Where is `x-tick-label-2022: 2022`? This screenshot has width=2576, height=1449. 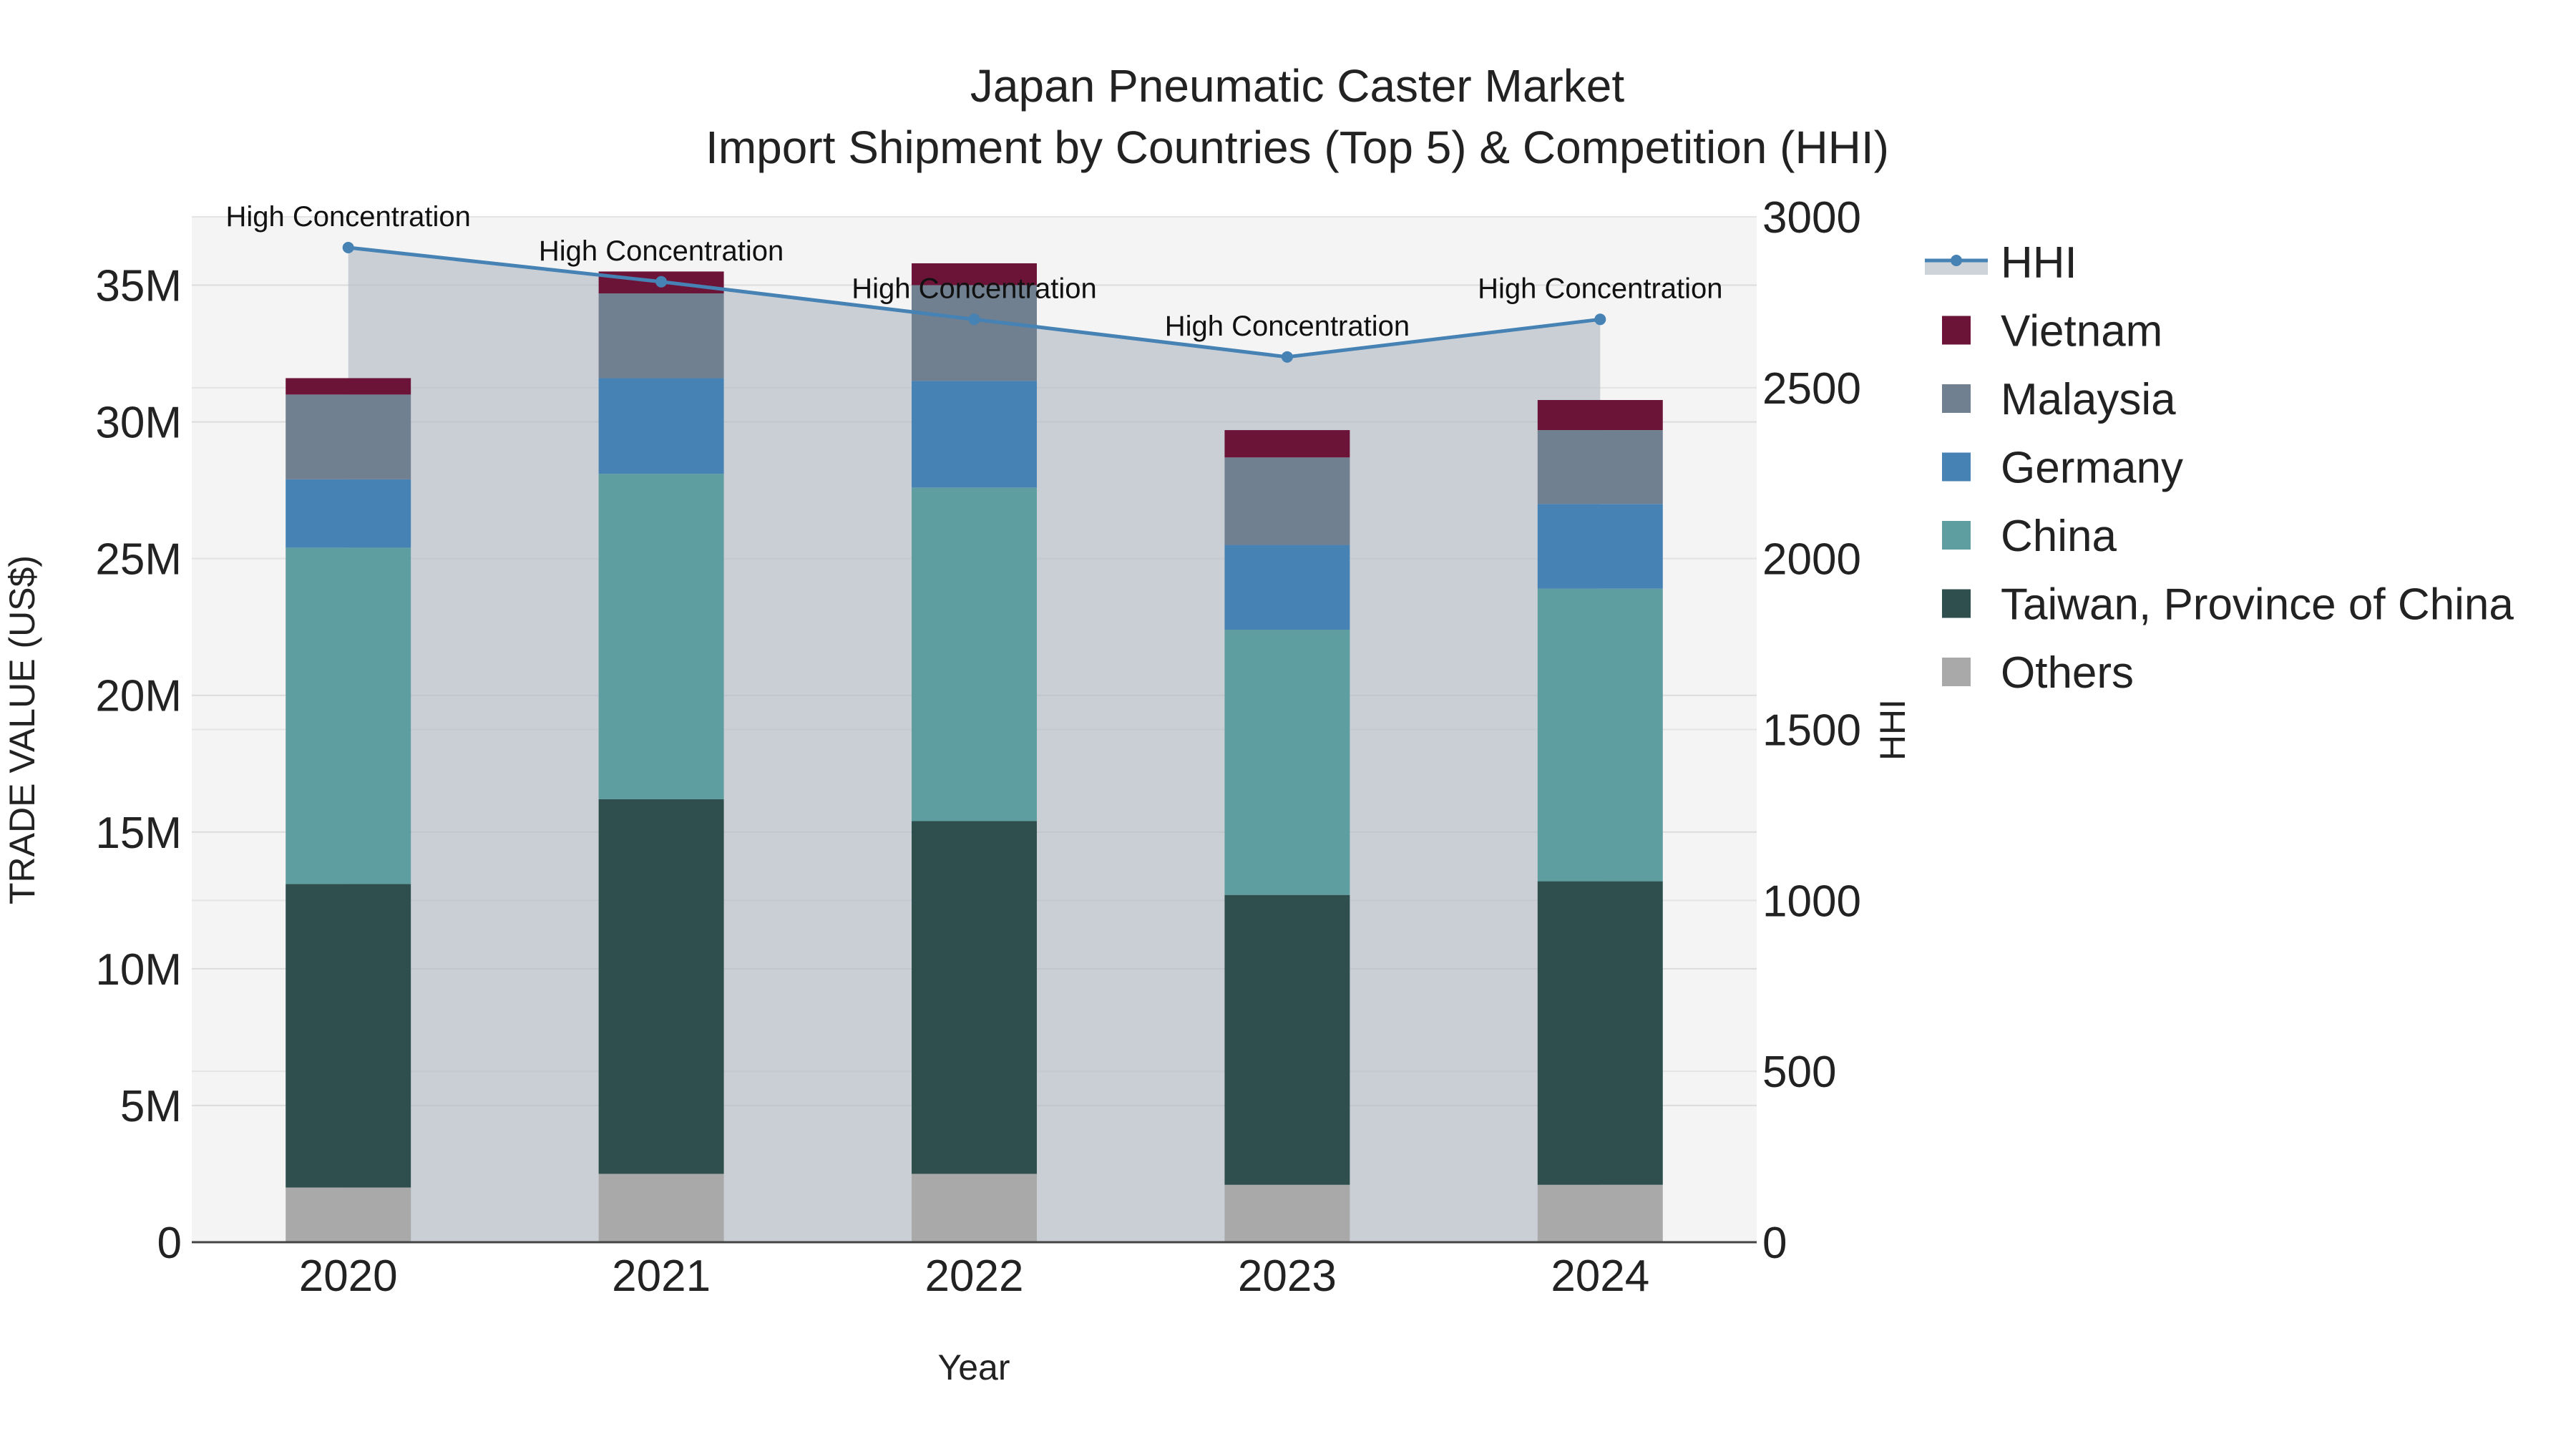 x-tick-label-2022: 2022 is located at coordinates (974, 1276).